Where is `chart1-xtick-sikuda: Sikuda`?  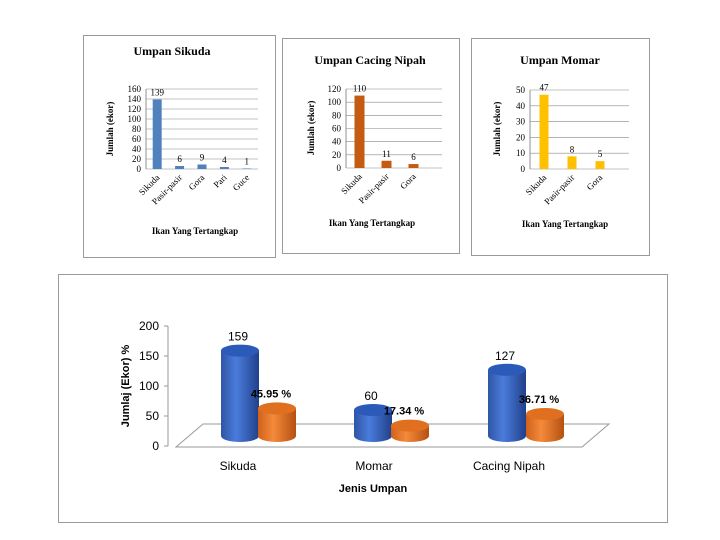 chart1-xtick-sikuda: Sikuda is located at coordinates (351, 183).